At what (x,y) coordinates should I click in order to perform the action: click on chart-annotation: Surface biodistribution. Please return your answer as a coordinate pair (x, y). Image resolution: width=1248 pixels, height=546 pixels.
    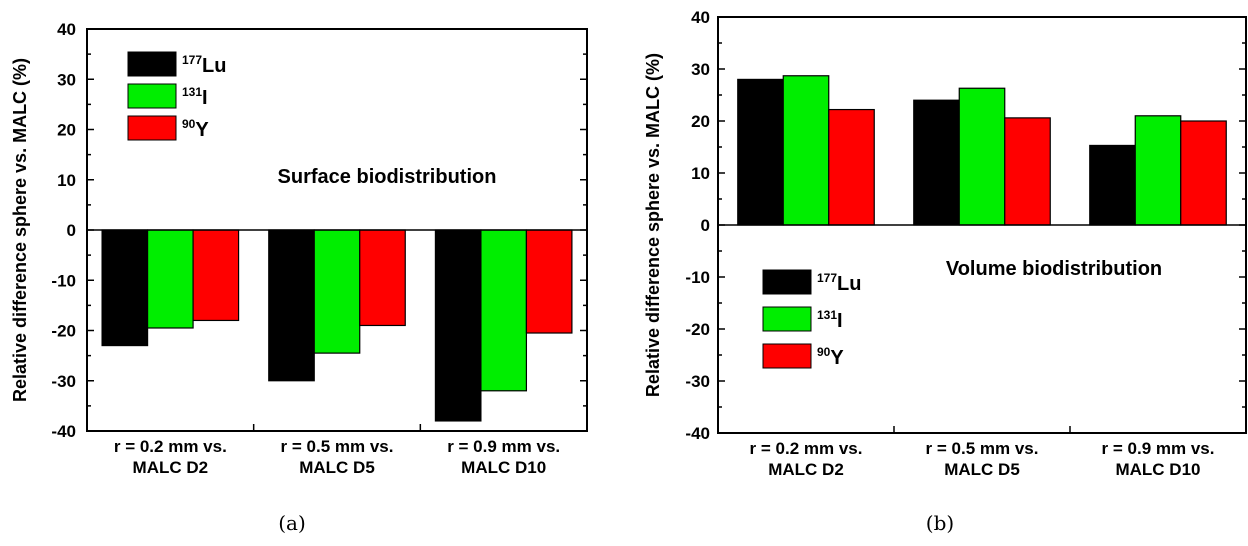
    Looking at the image, I should click on (387, 177).